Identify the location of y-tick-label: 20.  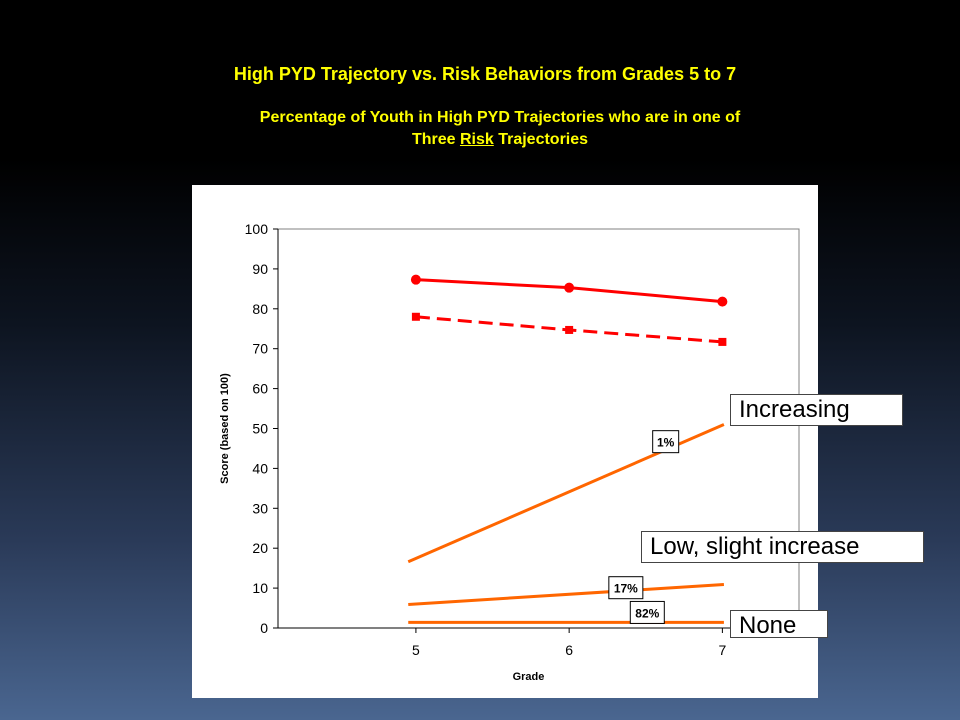
(260, 548).